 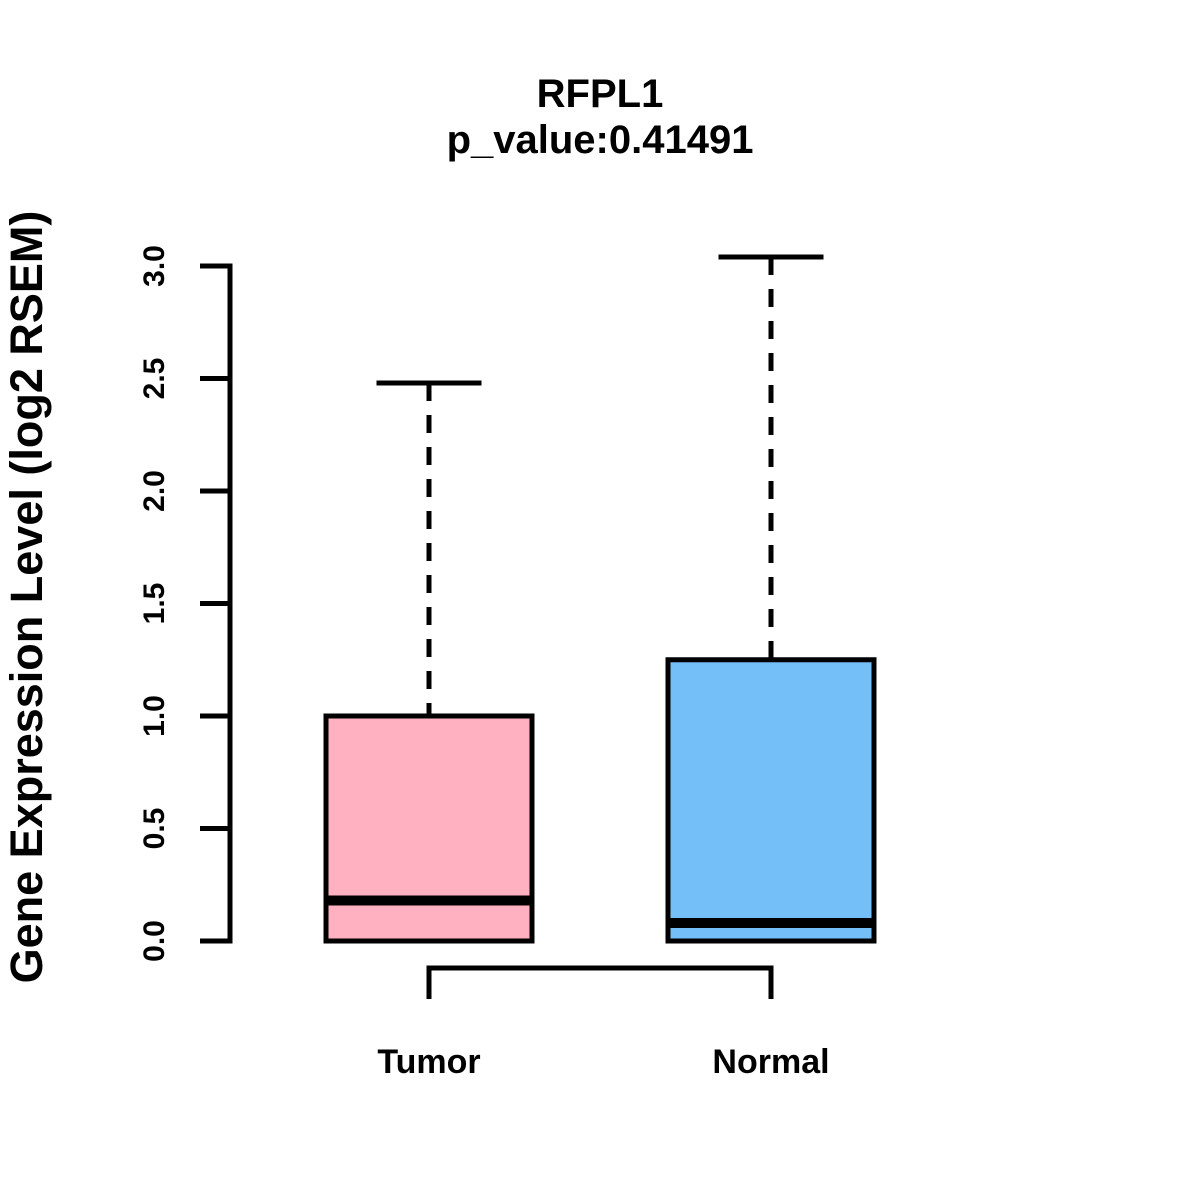 What do you see at coordinates (600, 140) in the screenshot?
I see `chart-subtitle: p_value:0.41491` at bounding box center [600, 140].